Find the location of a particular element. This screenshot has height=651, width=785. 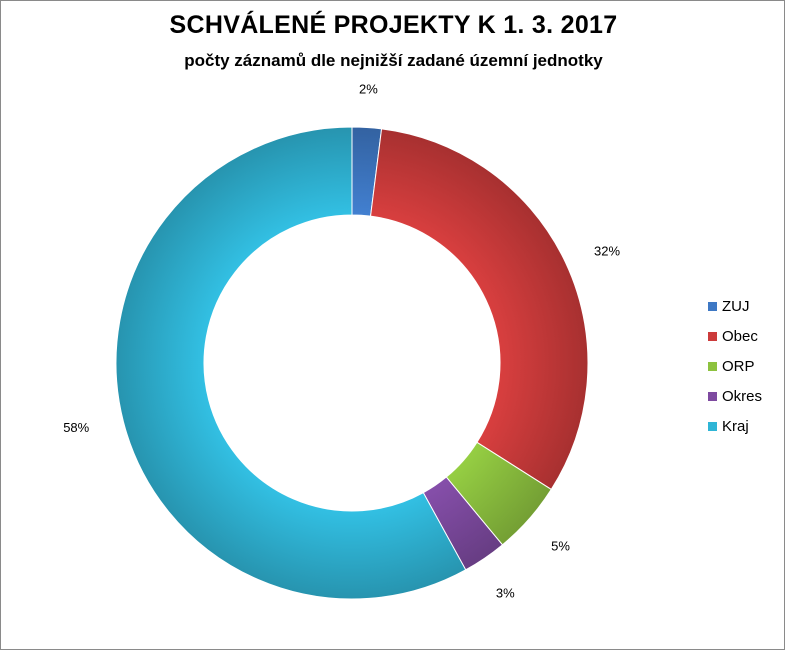

legend-item-kraj: Kraj is located at coordinates (735, 426).